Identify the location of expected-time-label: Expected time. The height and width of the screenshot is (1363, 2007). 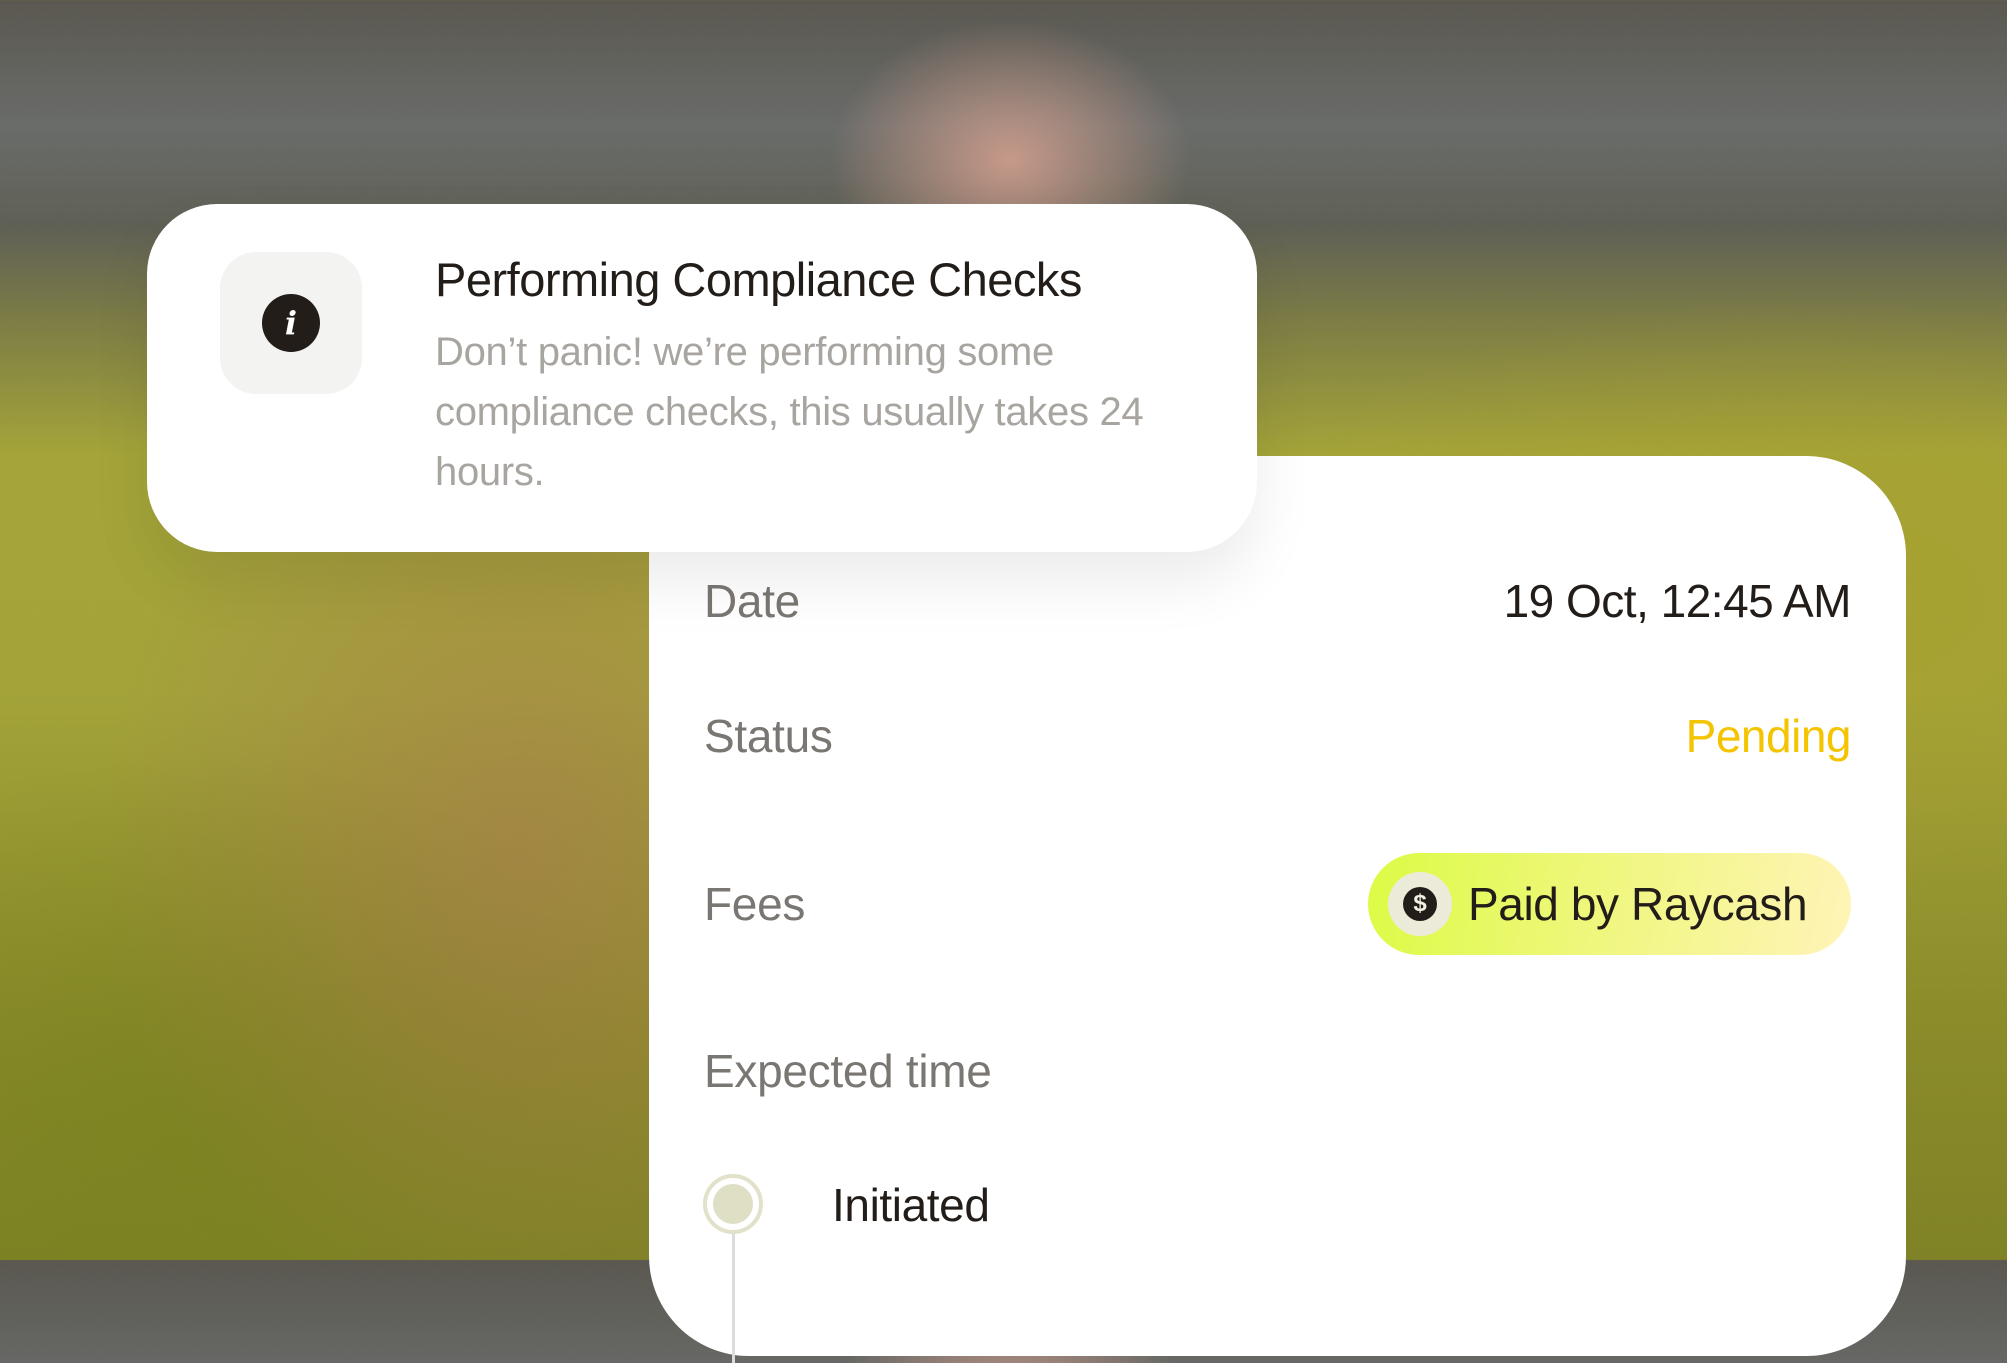
(848, 1071).